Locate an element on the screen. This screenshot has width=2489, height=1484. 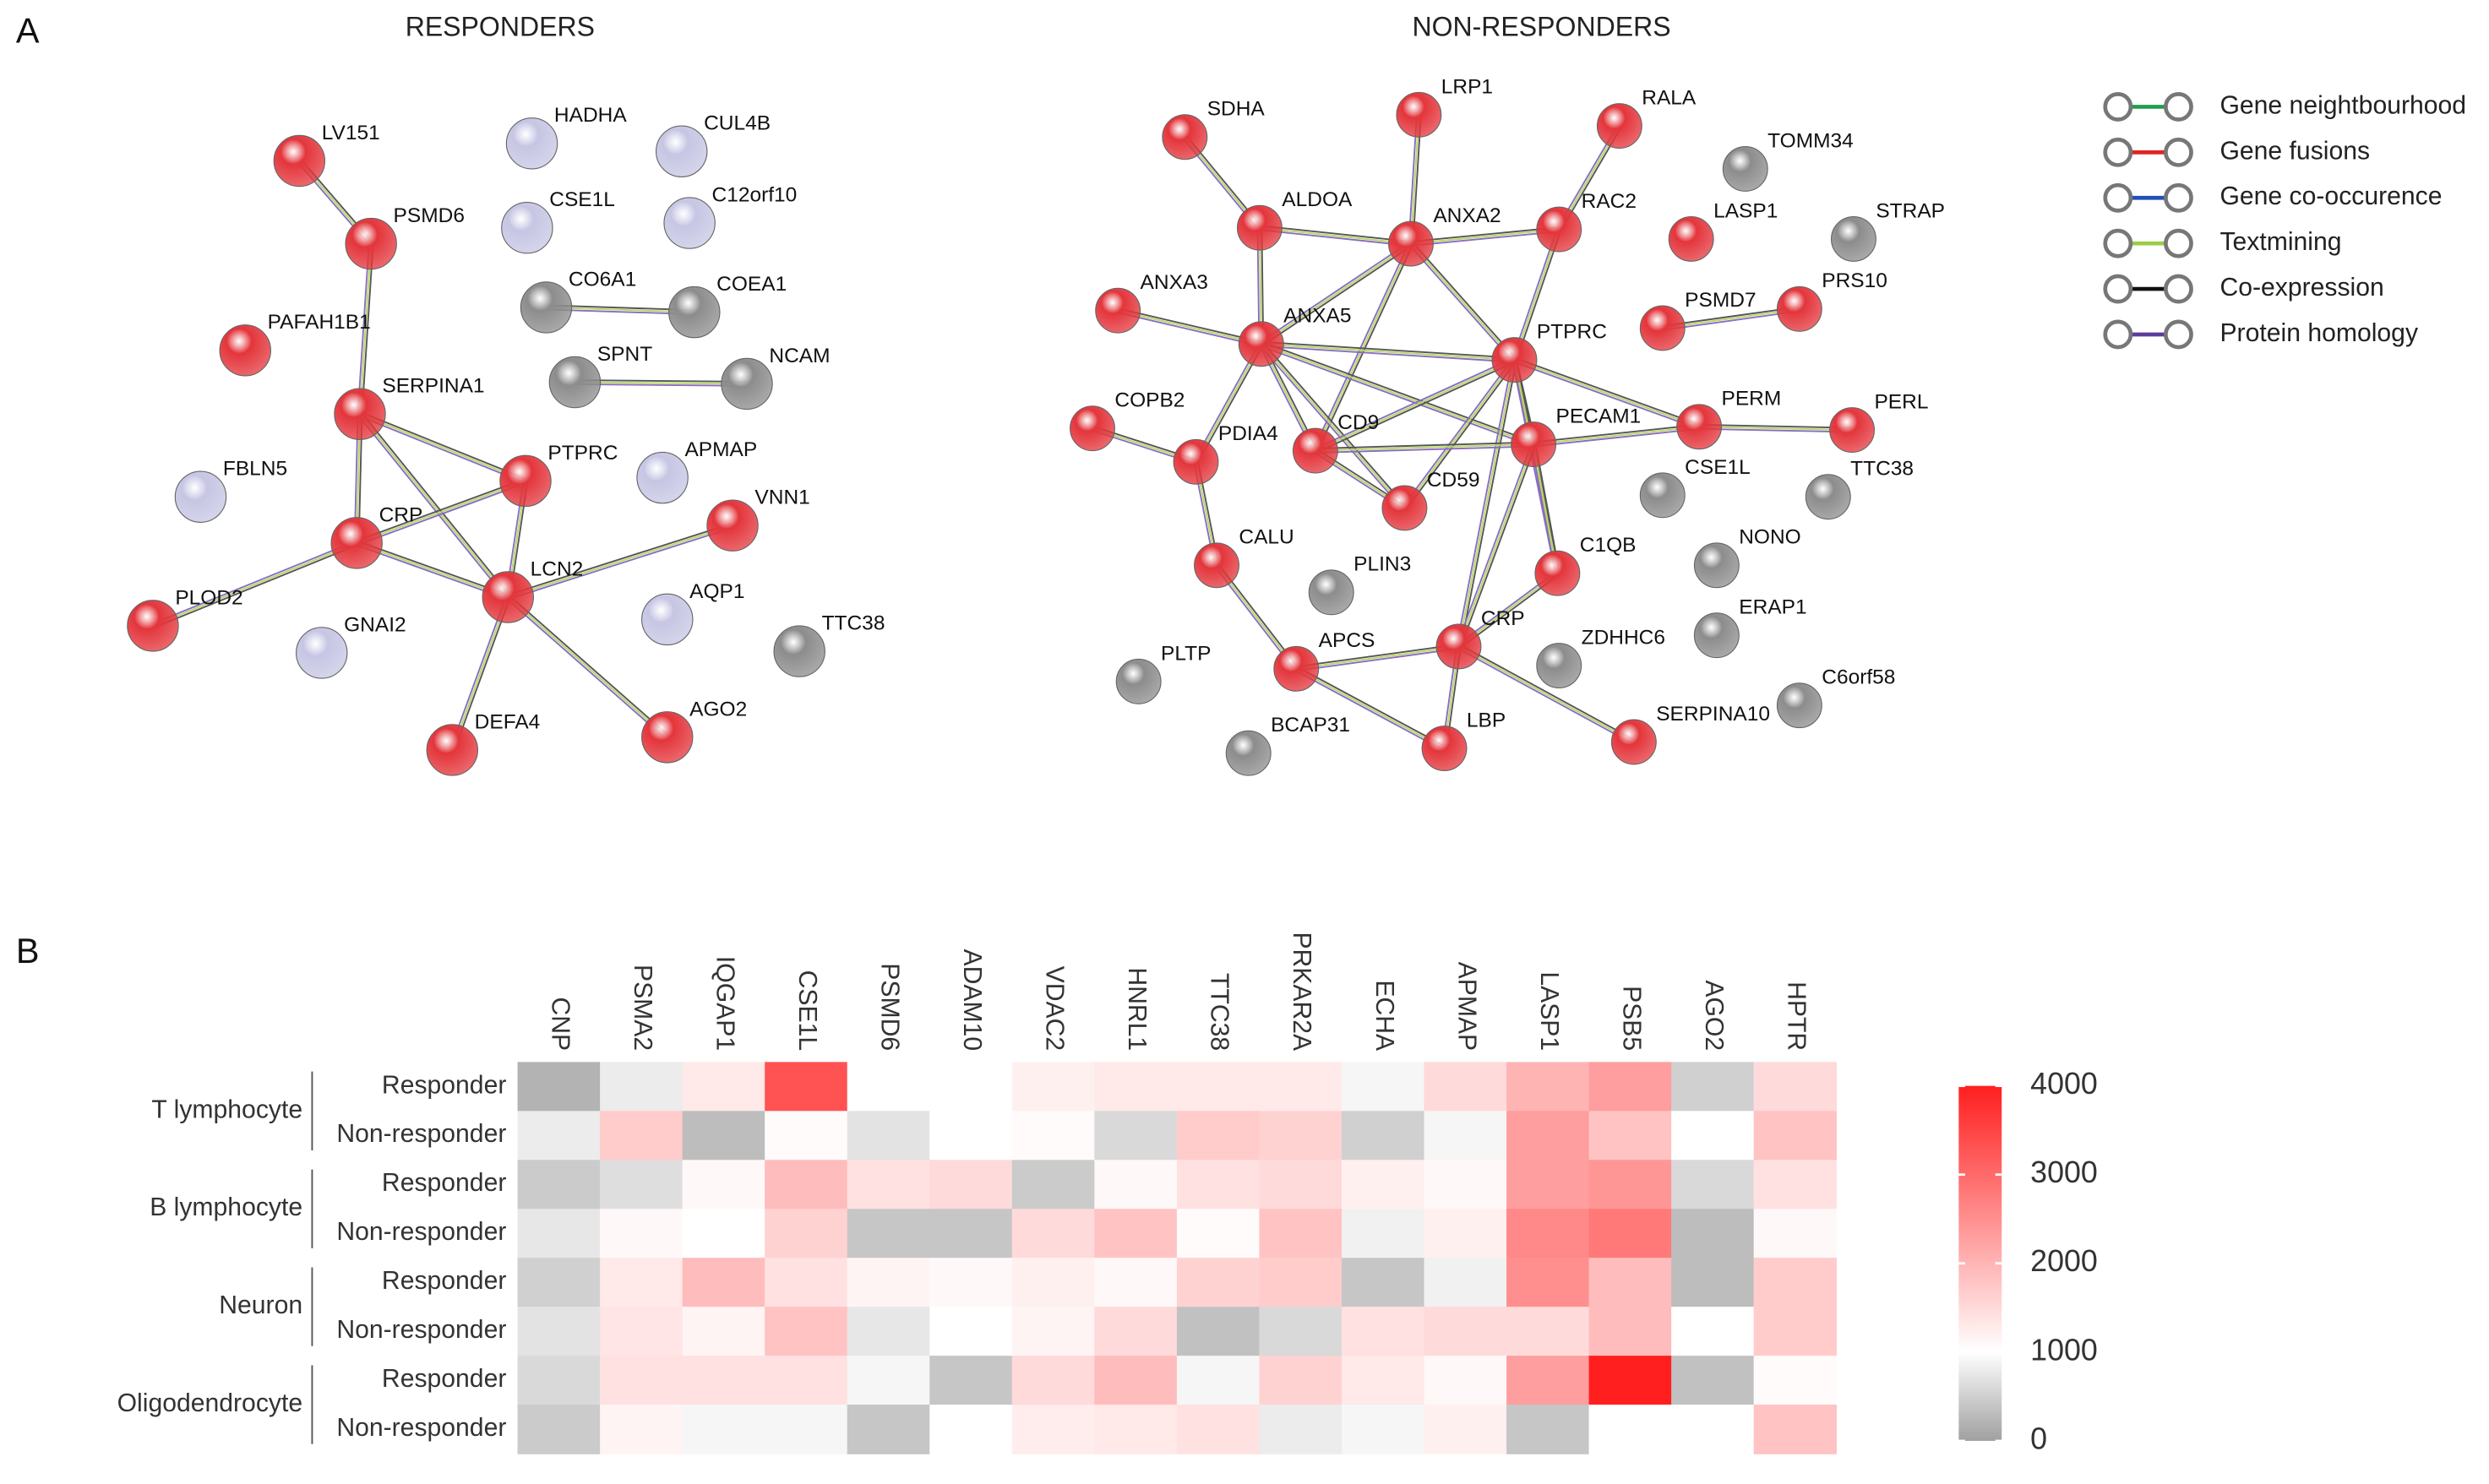
node-label: CUL4B is located at coordinates (738, 123).